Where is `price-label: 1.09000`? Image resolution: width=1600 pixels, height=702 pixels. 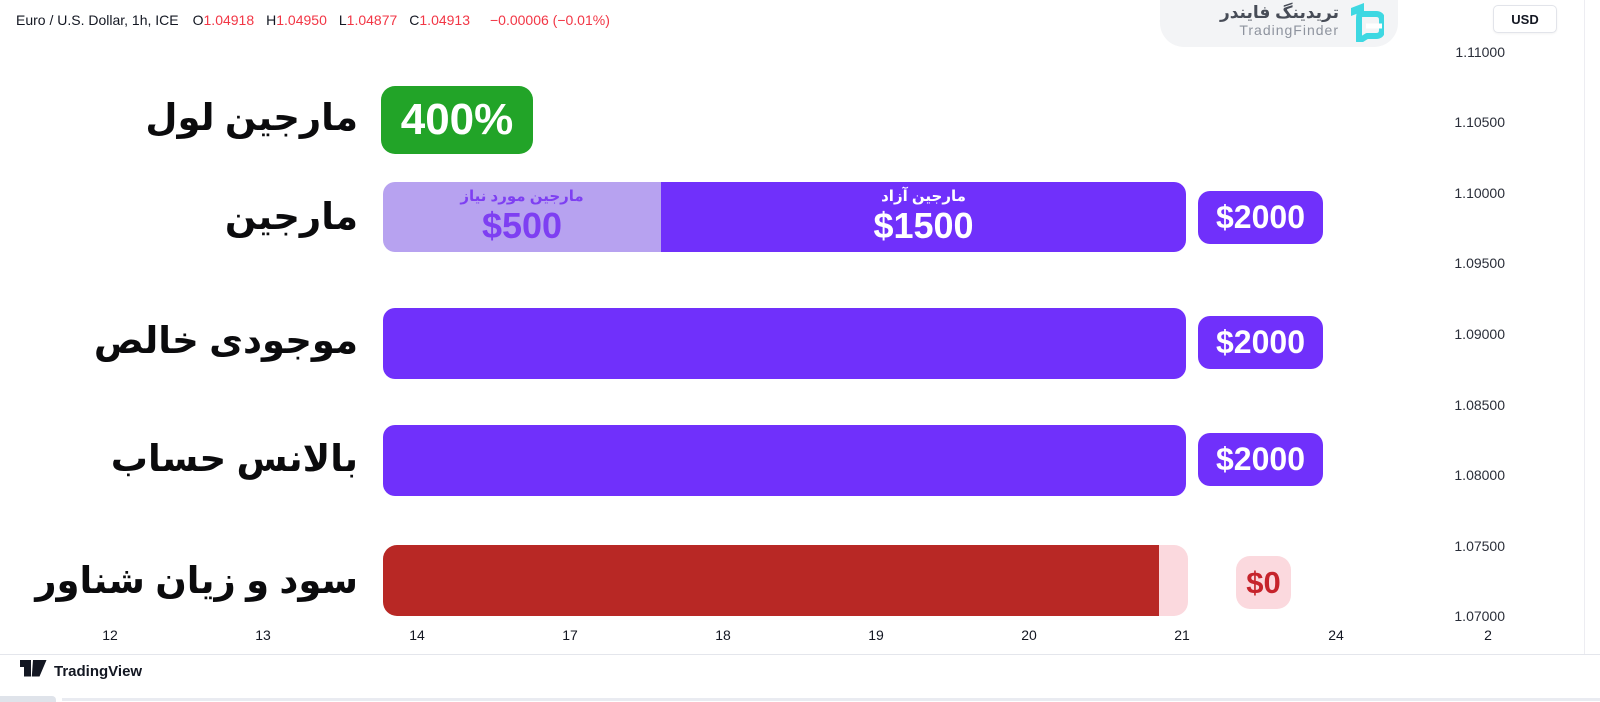 price-label: 1.09000 is located at coordinates (1479, 334).